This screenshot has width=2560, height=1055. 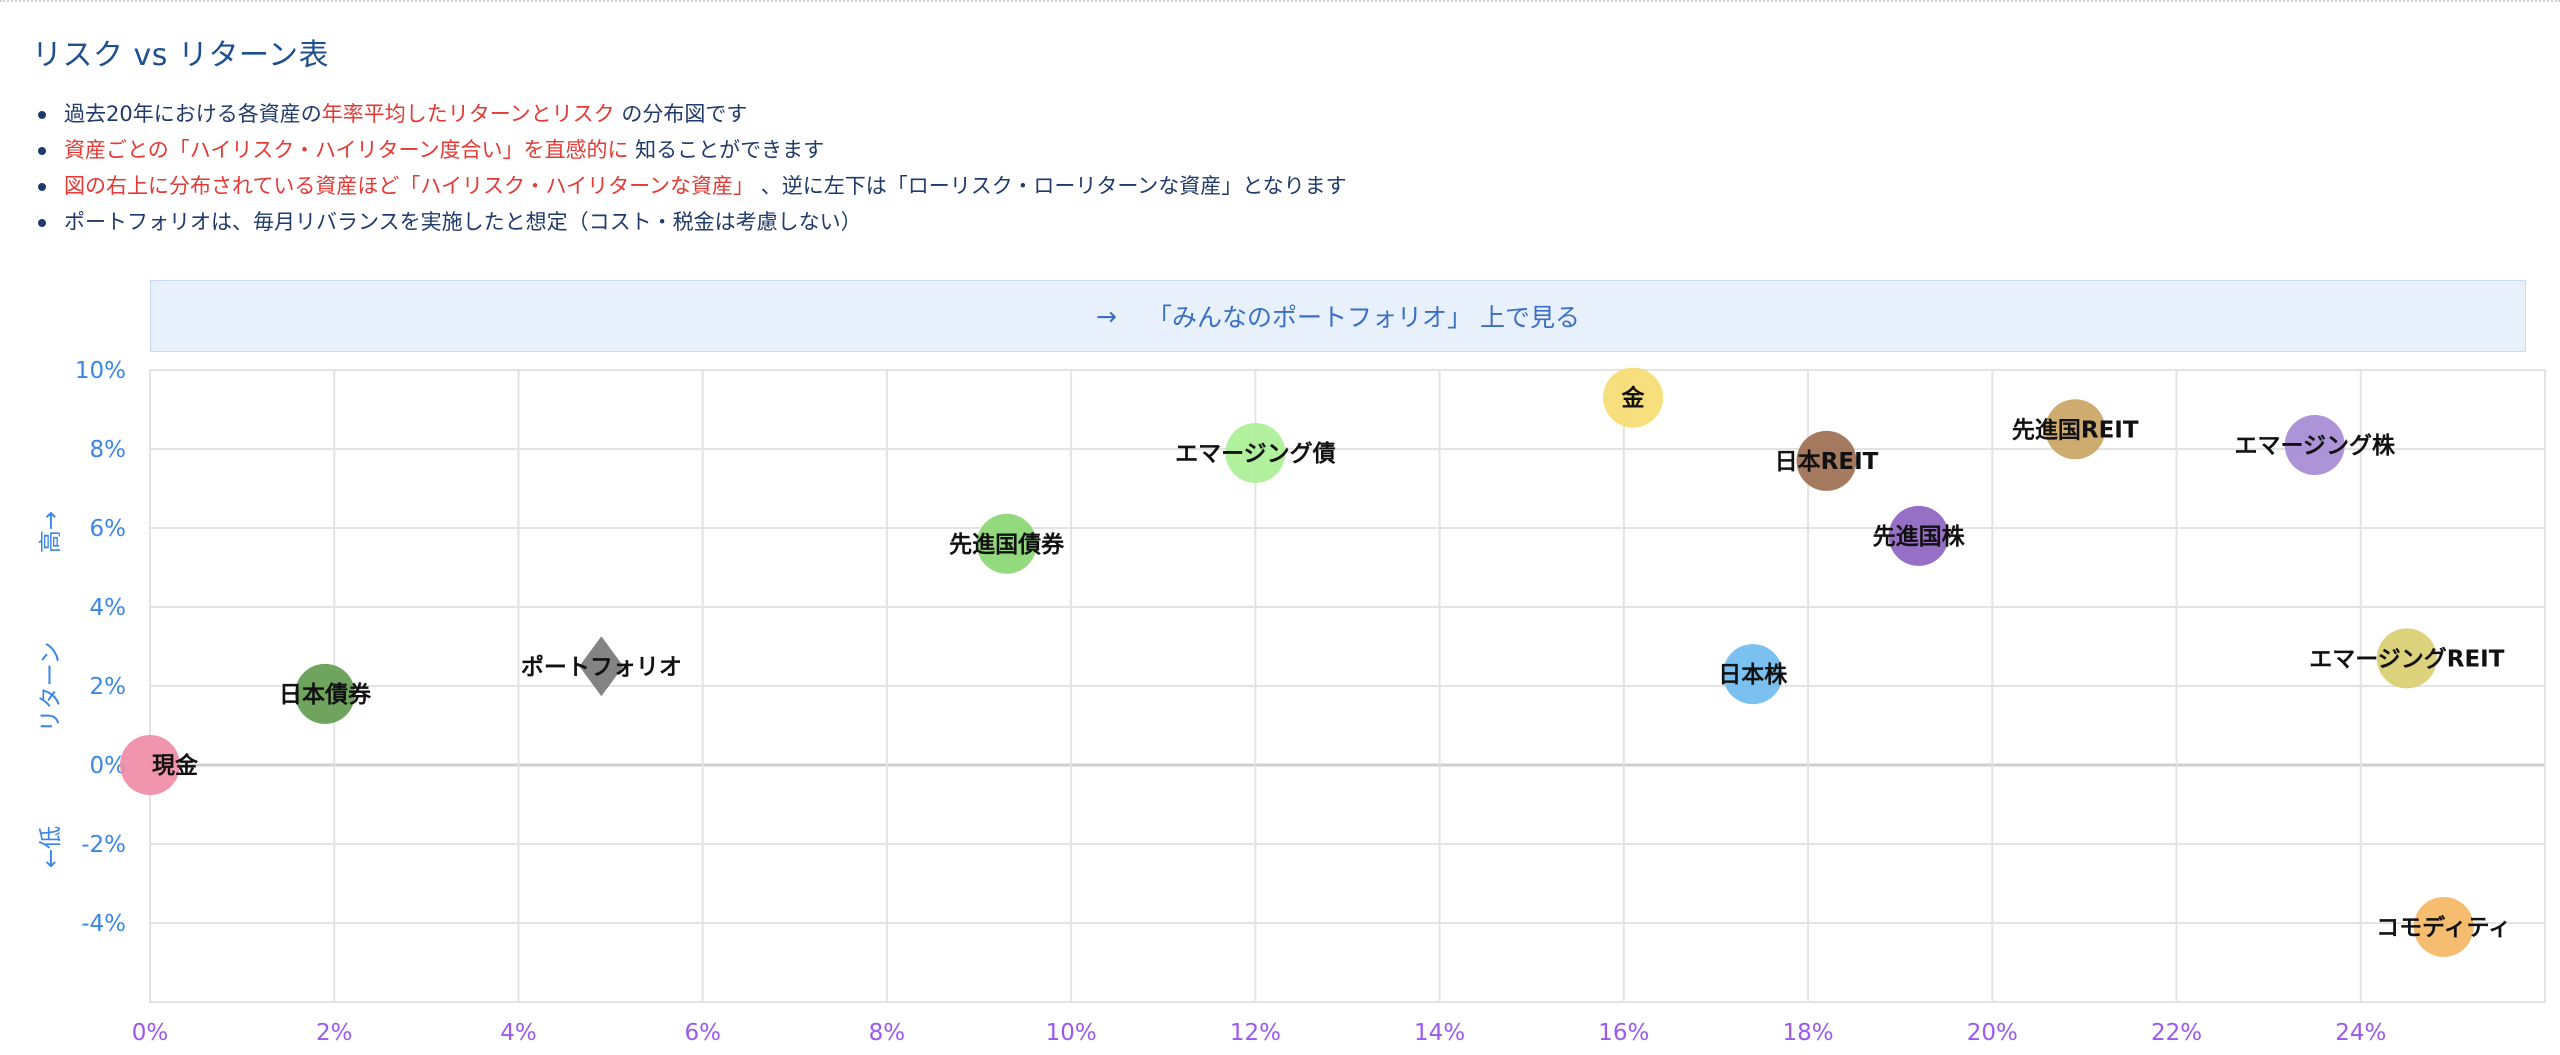 What do you see at coordinates (2176, 1033) in the screenshot?
I see `x-tick-label: 22%` at bounding box center [2176, 1033].